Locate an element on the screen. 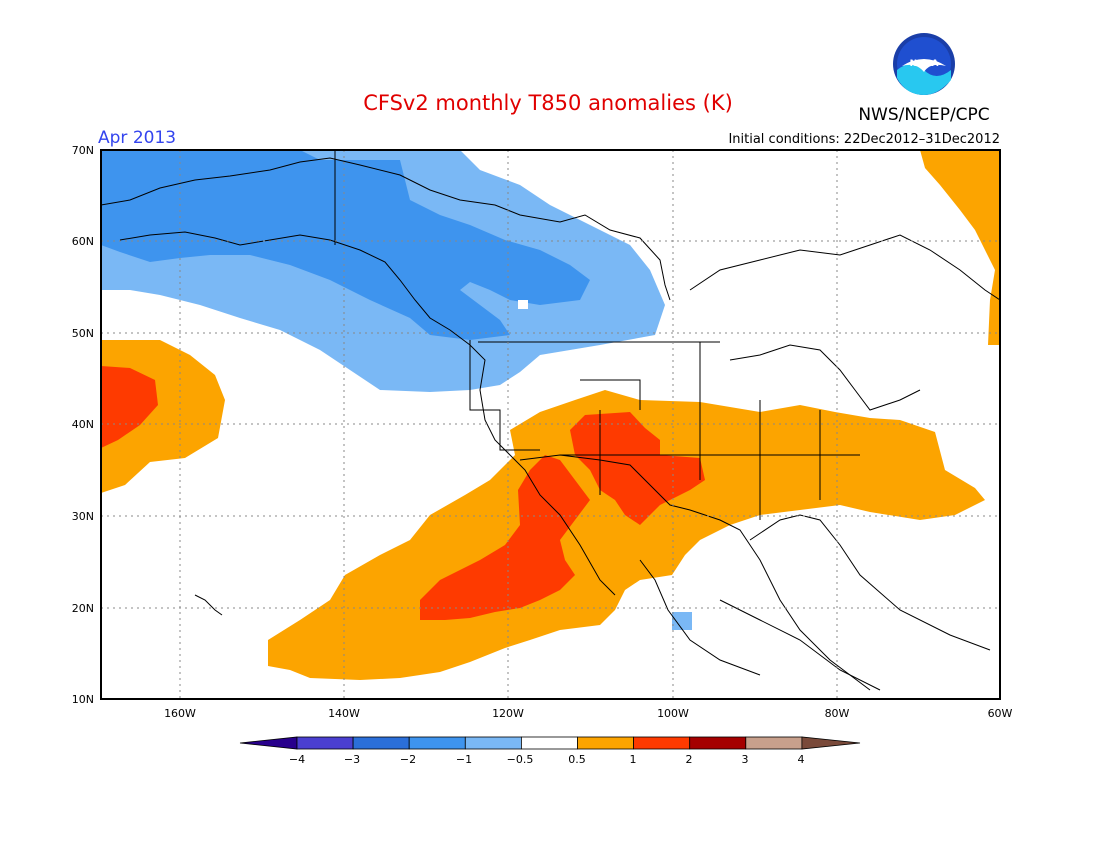 Image resolution: width=1100 pixels, height=850 pixels. noaa-logo: NOAA is located at coordinates (924, 64).